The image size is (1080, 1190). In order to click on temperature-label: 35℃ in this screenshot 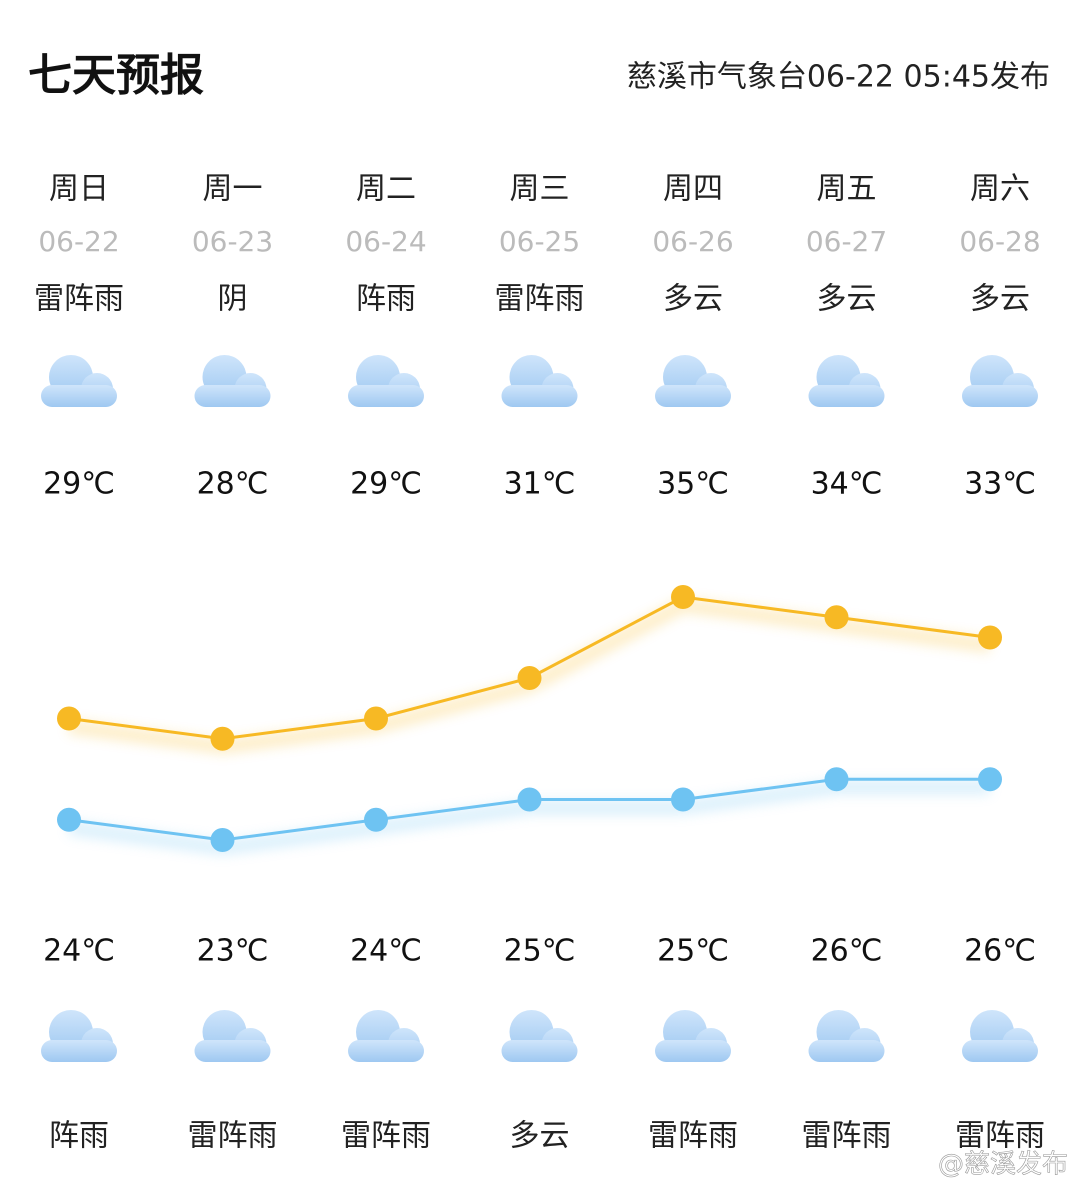, I will do `click(693, 484)`.